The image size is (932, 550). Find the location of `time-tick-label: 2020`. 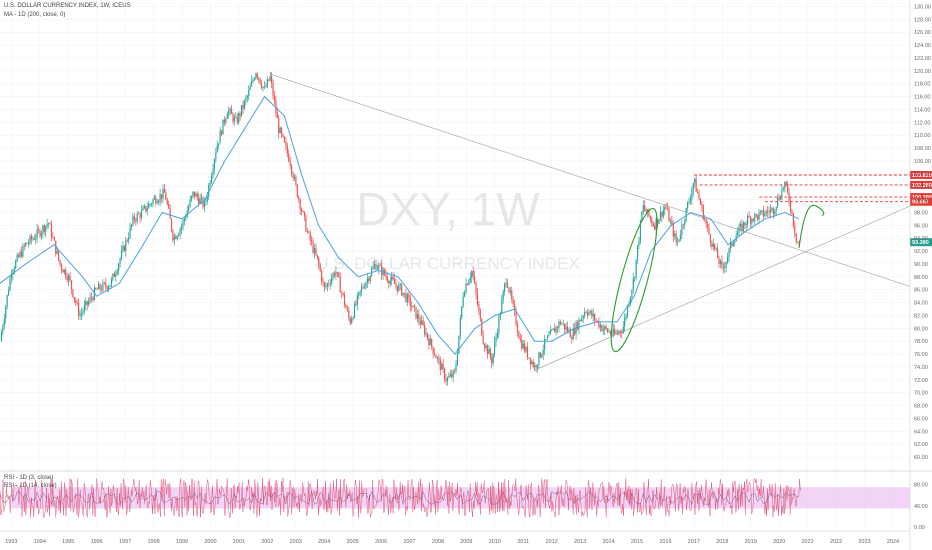

time-tick-label: 2020 is located at coordinates (779, 542).